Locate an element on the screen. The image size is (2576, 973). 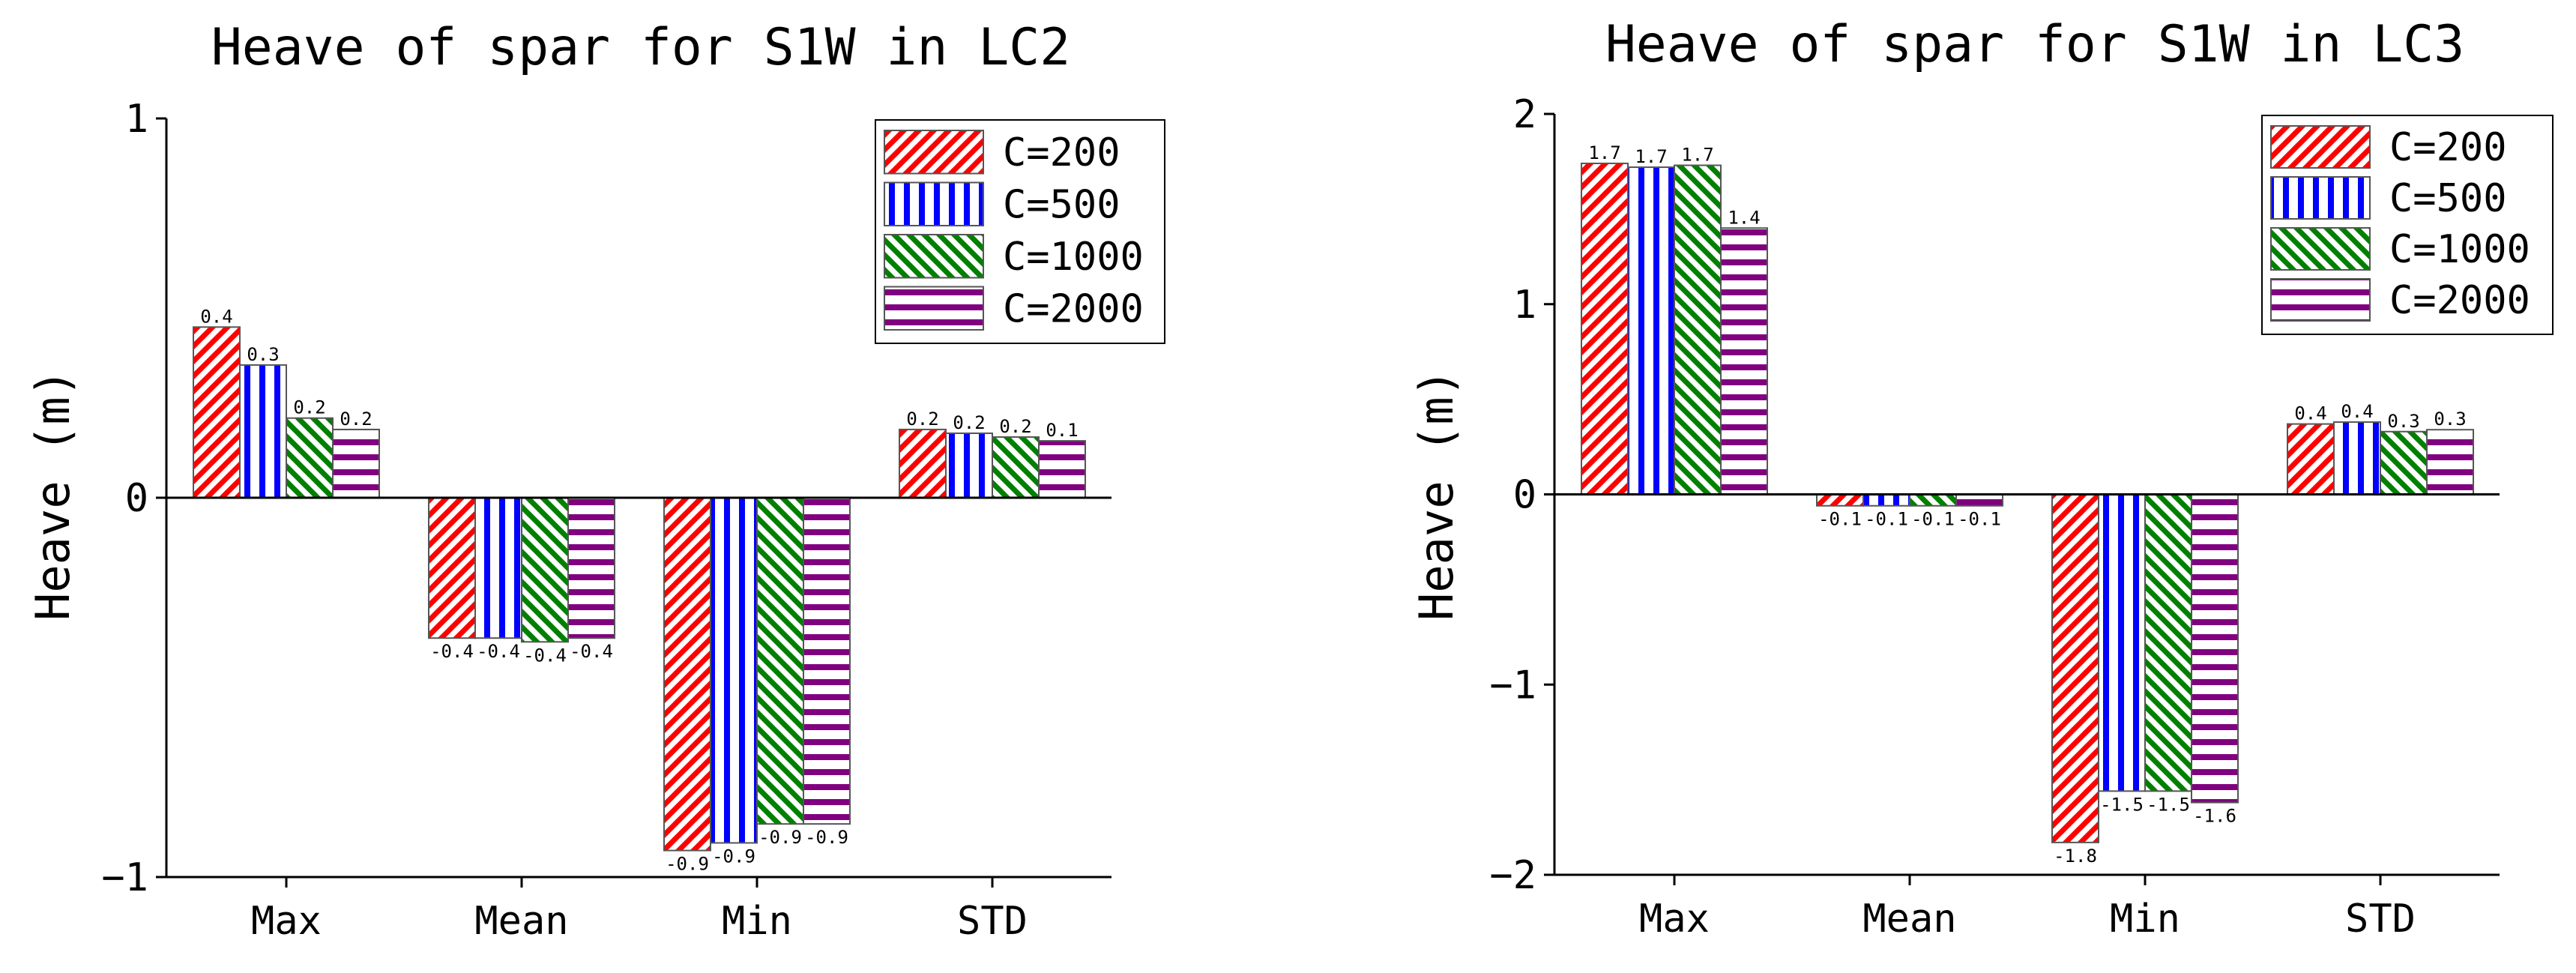
data-label: -1.8 is located at coordinates (2075, 856).